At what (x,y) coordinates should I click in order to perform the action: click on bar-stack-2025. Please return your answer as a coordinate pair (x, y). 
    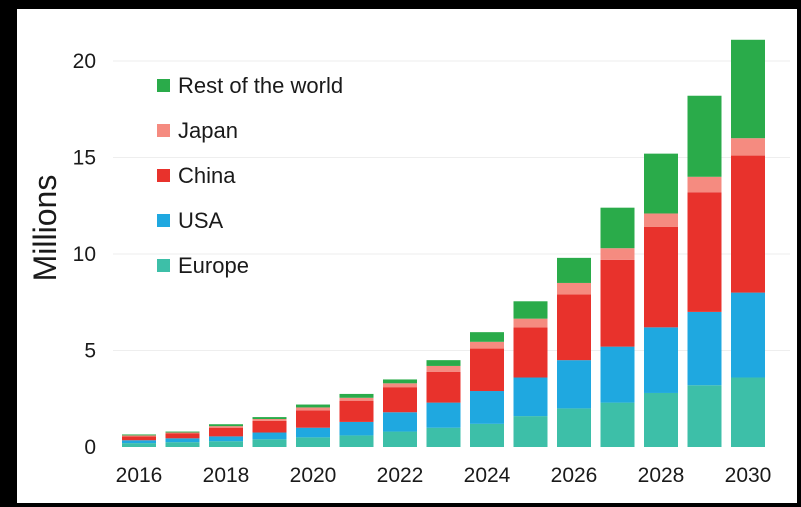
    Looking at the image, I should click on (530, 374).